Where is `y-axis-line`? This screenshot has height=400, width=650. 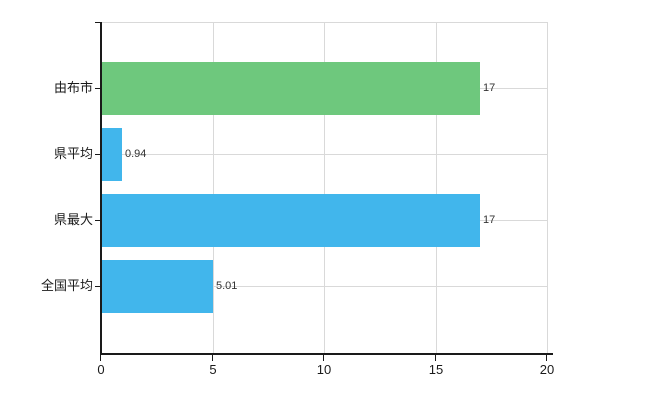 y-axis-line is located at coordinates (101, 187).